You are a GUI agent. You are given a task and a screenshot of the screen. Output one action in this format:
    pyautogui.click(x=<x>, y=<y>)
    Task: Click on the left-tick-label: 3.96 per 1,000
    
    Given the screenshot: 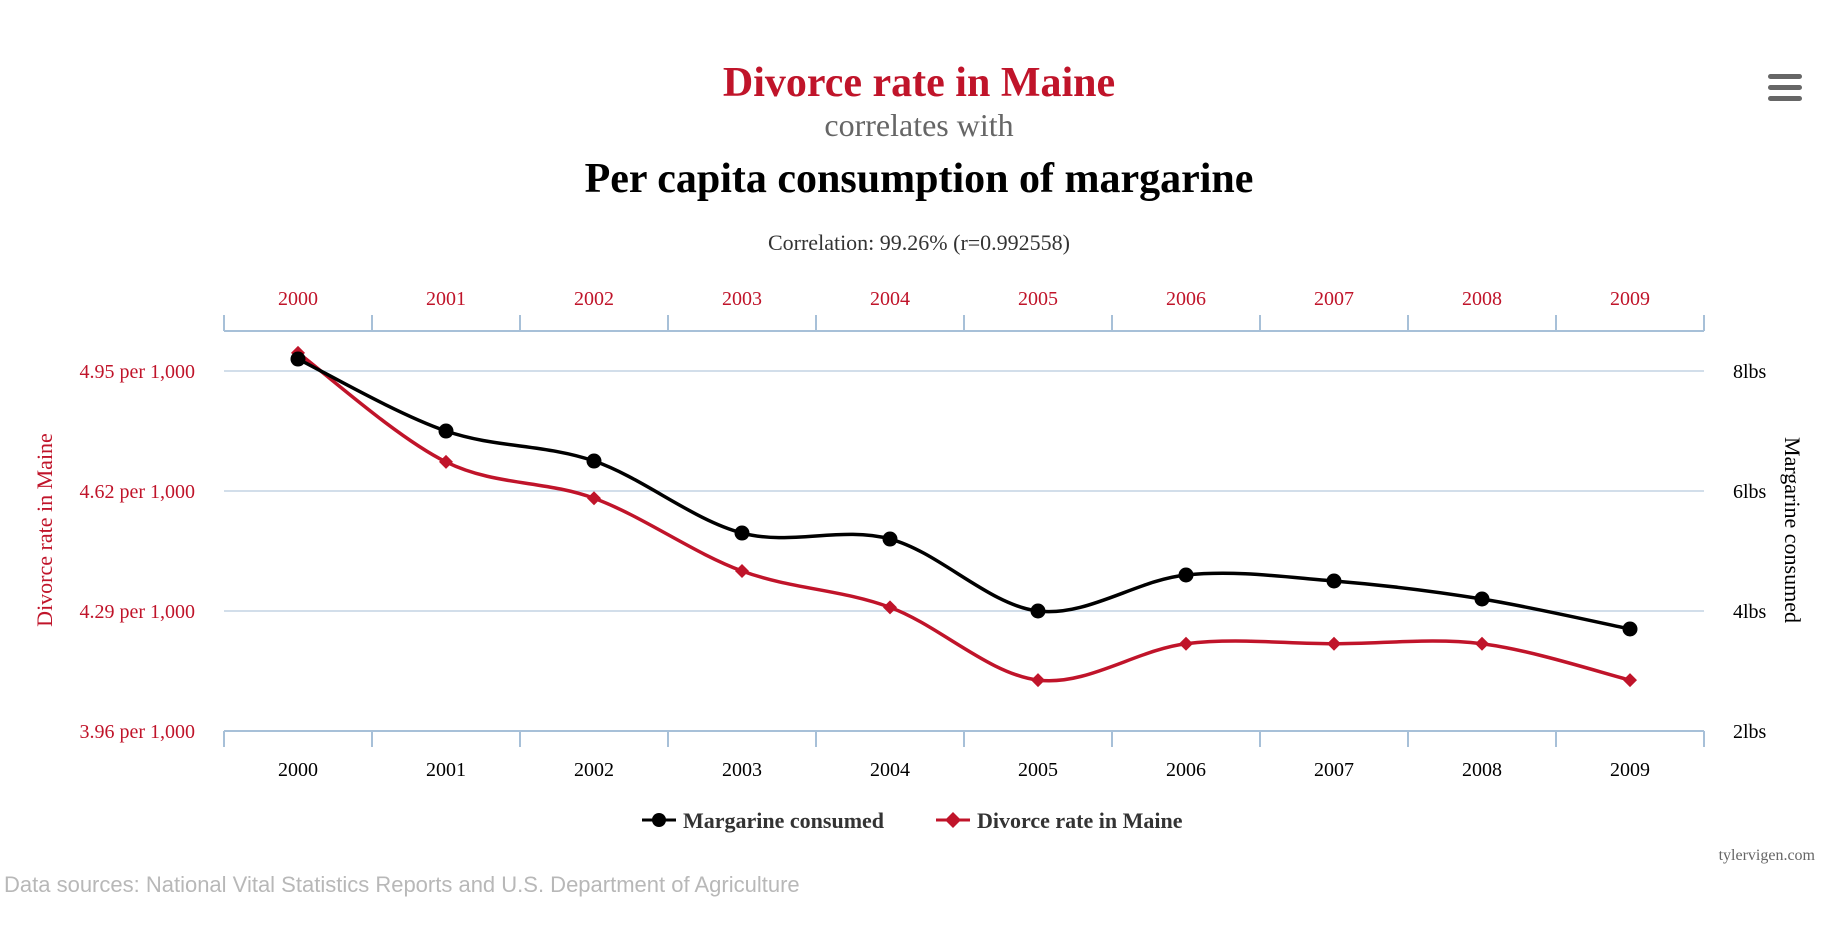 What is the action you would take?
    pyautogui.click(x=137, y=732)
    